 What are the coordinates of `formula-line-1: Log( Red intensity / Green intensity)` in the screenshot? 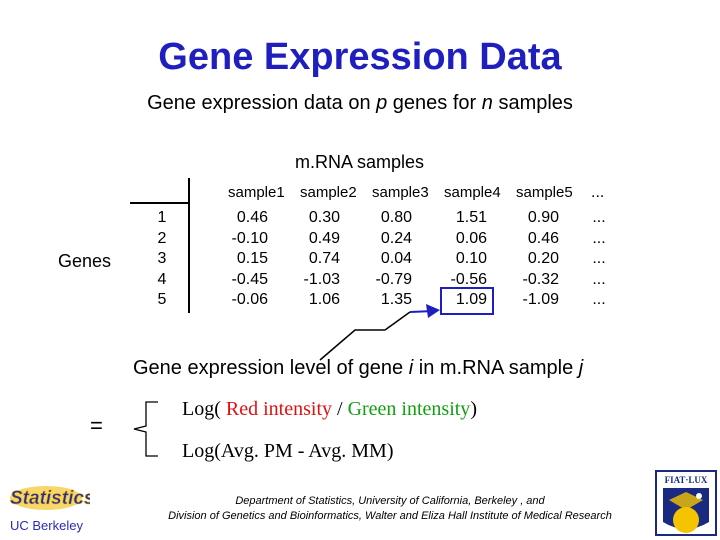 It's located at (329, 409).